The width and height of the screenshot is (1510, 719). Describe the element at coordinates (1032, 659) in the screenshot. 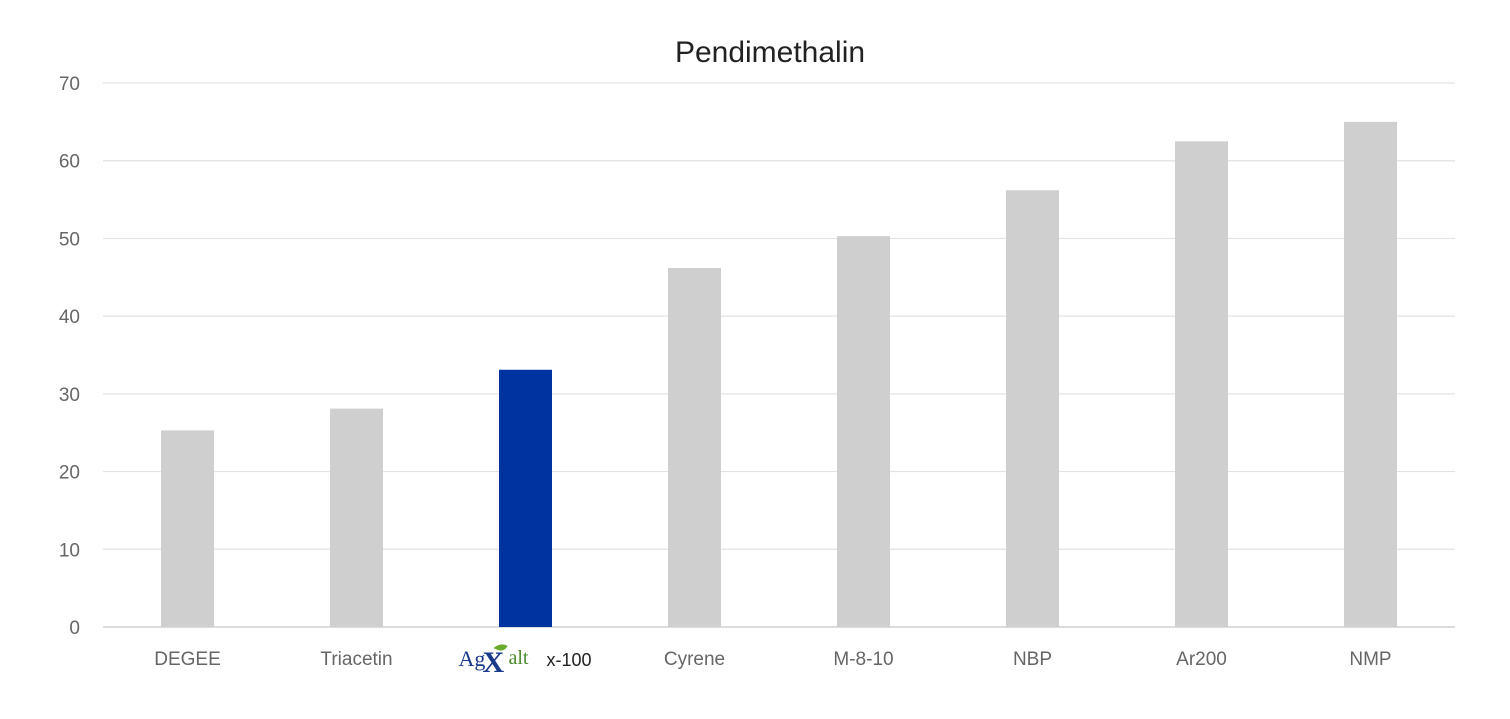

I see `x-tick-label: NBP` at that location.